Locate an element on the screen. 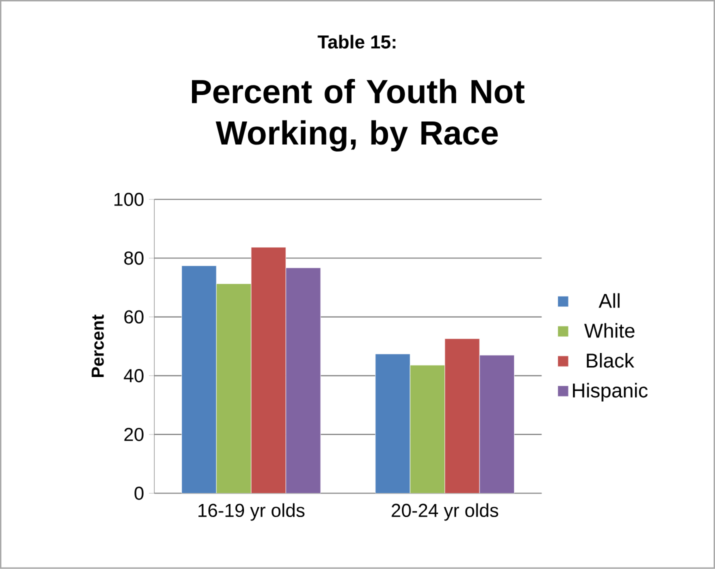 The height and width of the screenshot is (569, 715). legend-label: Black is located at coordinates (610, 360).